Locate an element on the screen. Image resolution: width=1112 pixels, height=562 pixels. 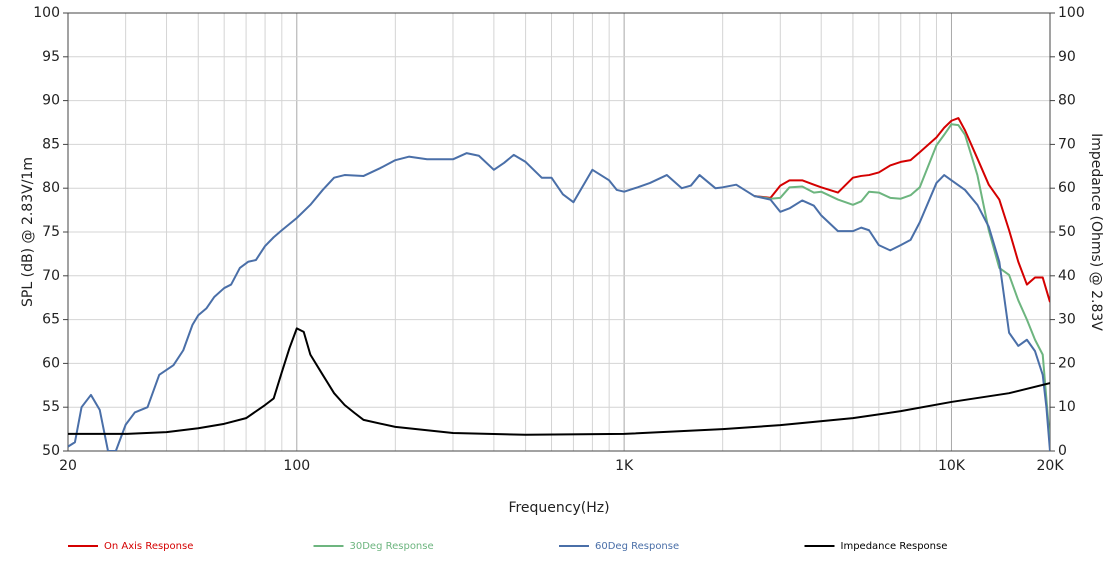
x-axis-title: Frequency(Hz) is located at coordinates (558, 508).